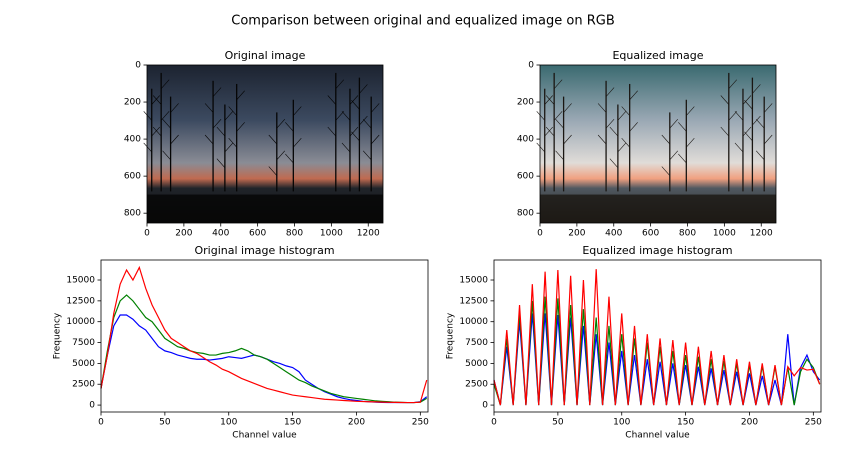 This screenshot has height=454, width=846. Describe the element at coordinates (473, 301) in the screenshot. I see `y-tick-label: 12500` at that location.